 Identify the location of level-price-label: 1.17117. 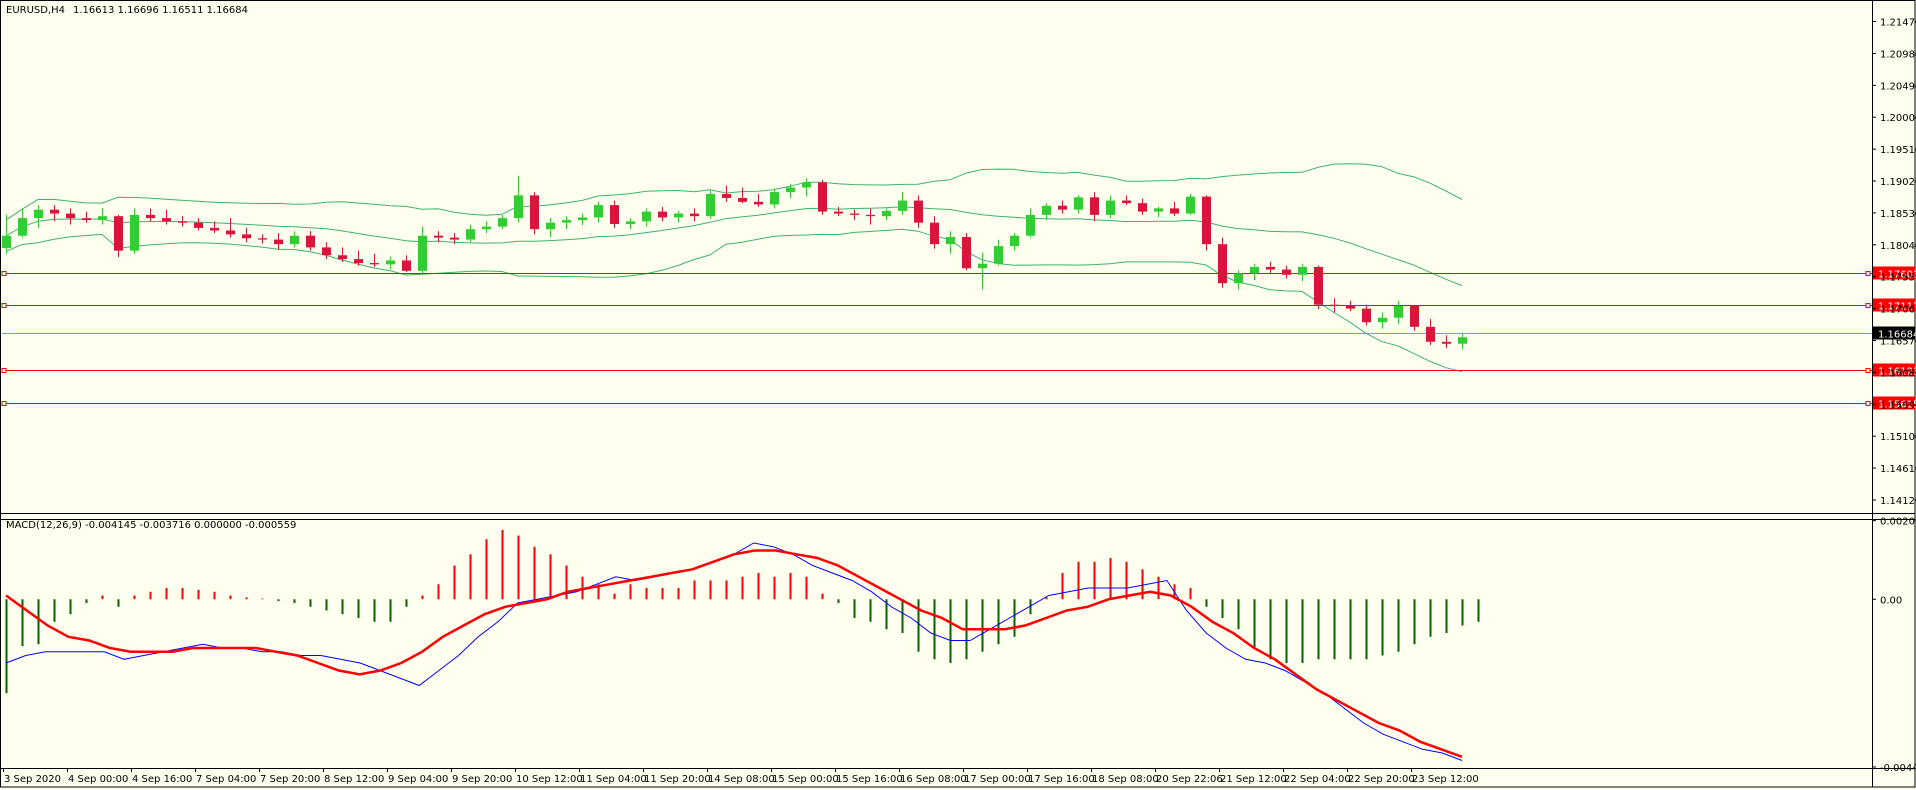
(1897, 307).